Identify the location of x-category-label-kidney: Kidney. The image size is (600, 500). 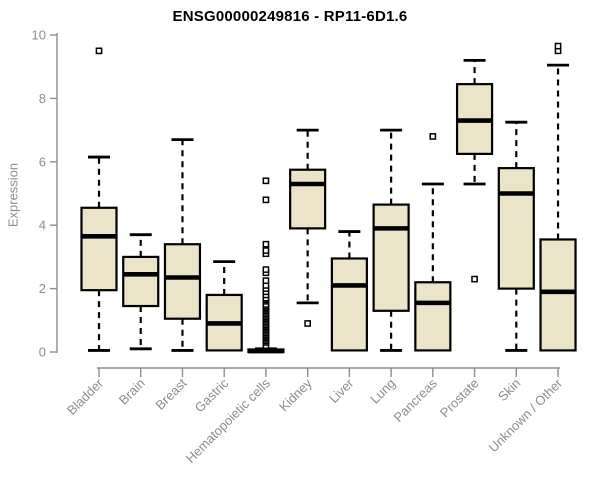
(295, 394).